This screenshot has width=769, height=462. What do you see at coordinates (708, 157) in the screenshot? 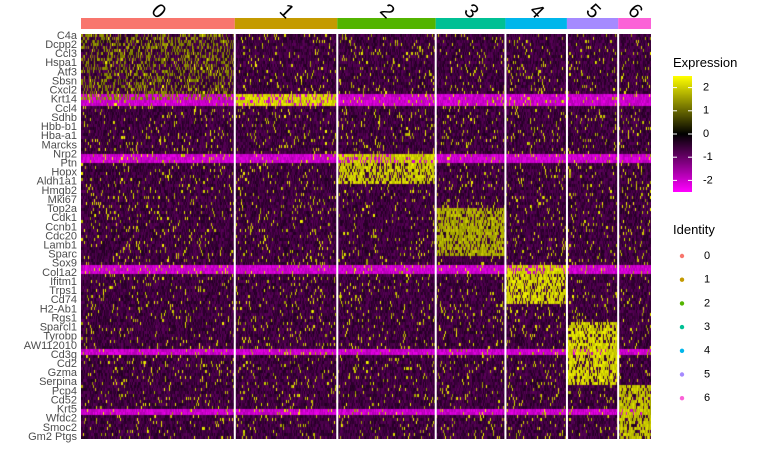
I see `colorbar-tick-label: -1` at bounding box center [708, 157].